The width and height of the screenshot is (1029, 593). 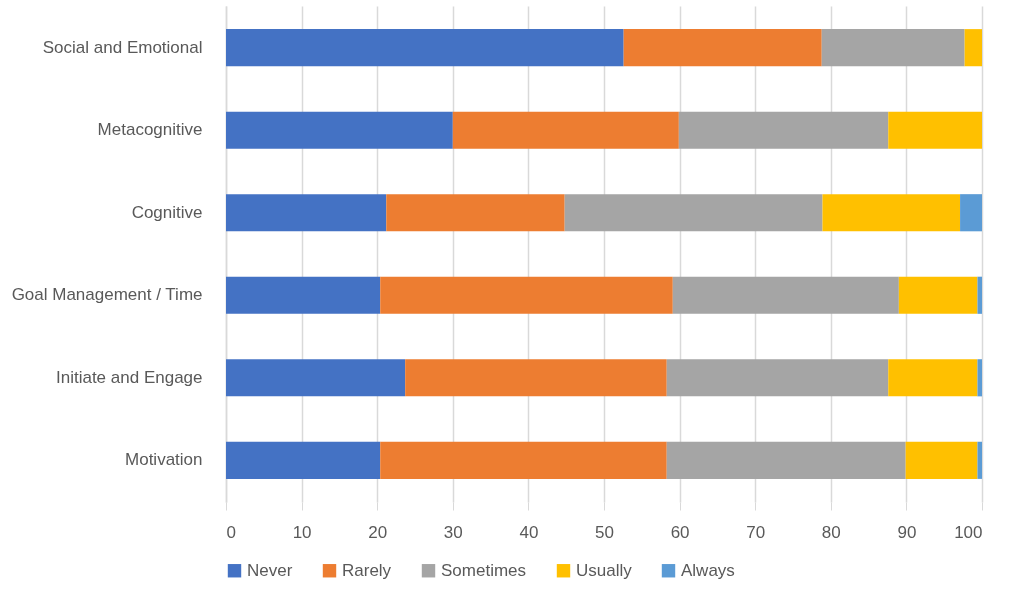 What do you see at coordinates (968, 532) in the screenshot?
I see `x-tick-label: 100` at bounding box center [968, 532].